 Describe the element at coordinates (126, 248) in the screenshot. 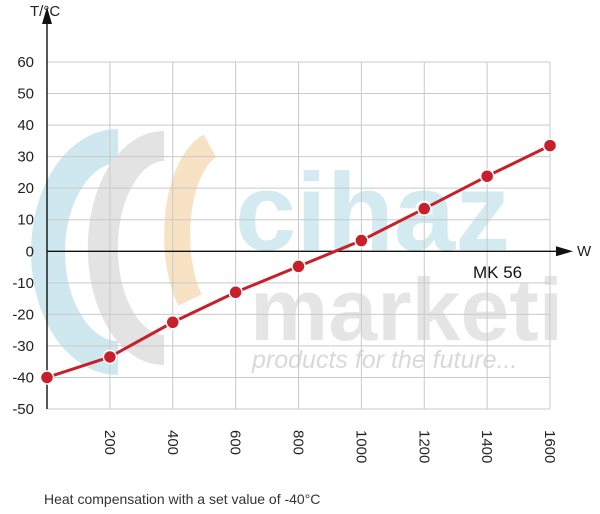

I see `watermark-arc-gray` at that location.